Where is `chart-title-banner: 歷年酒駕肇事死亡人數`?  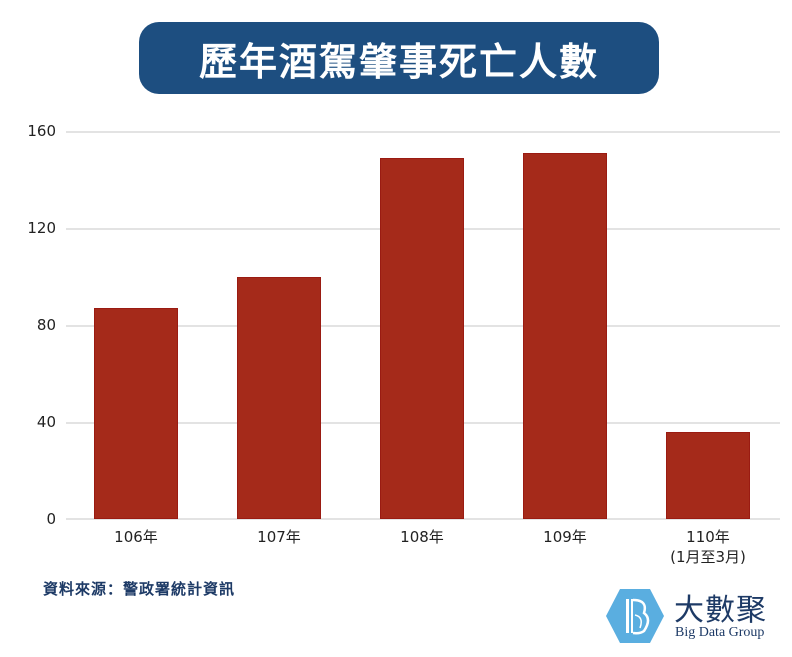
chart-title-banner: 歷年酒駕肇事死亡人數 is located at coordinates (399, 58).